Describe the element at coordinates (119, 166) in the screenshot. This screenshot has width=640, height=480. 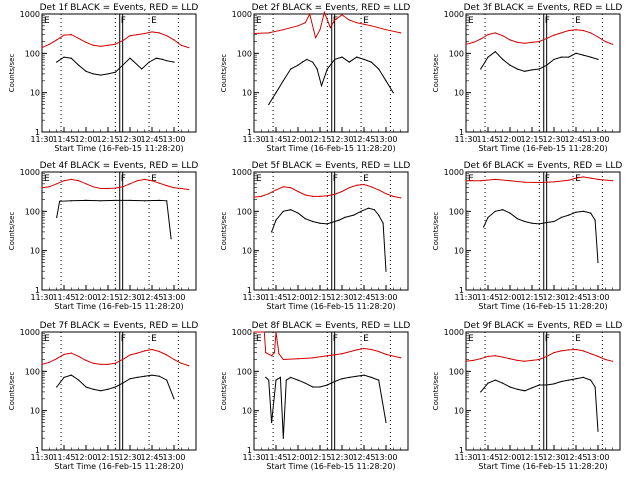
I see `panel-title: Det 4f BLACK = Events, RED = LLD` at that location.